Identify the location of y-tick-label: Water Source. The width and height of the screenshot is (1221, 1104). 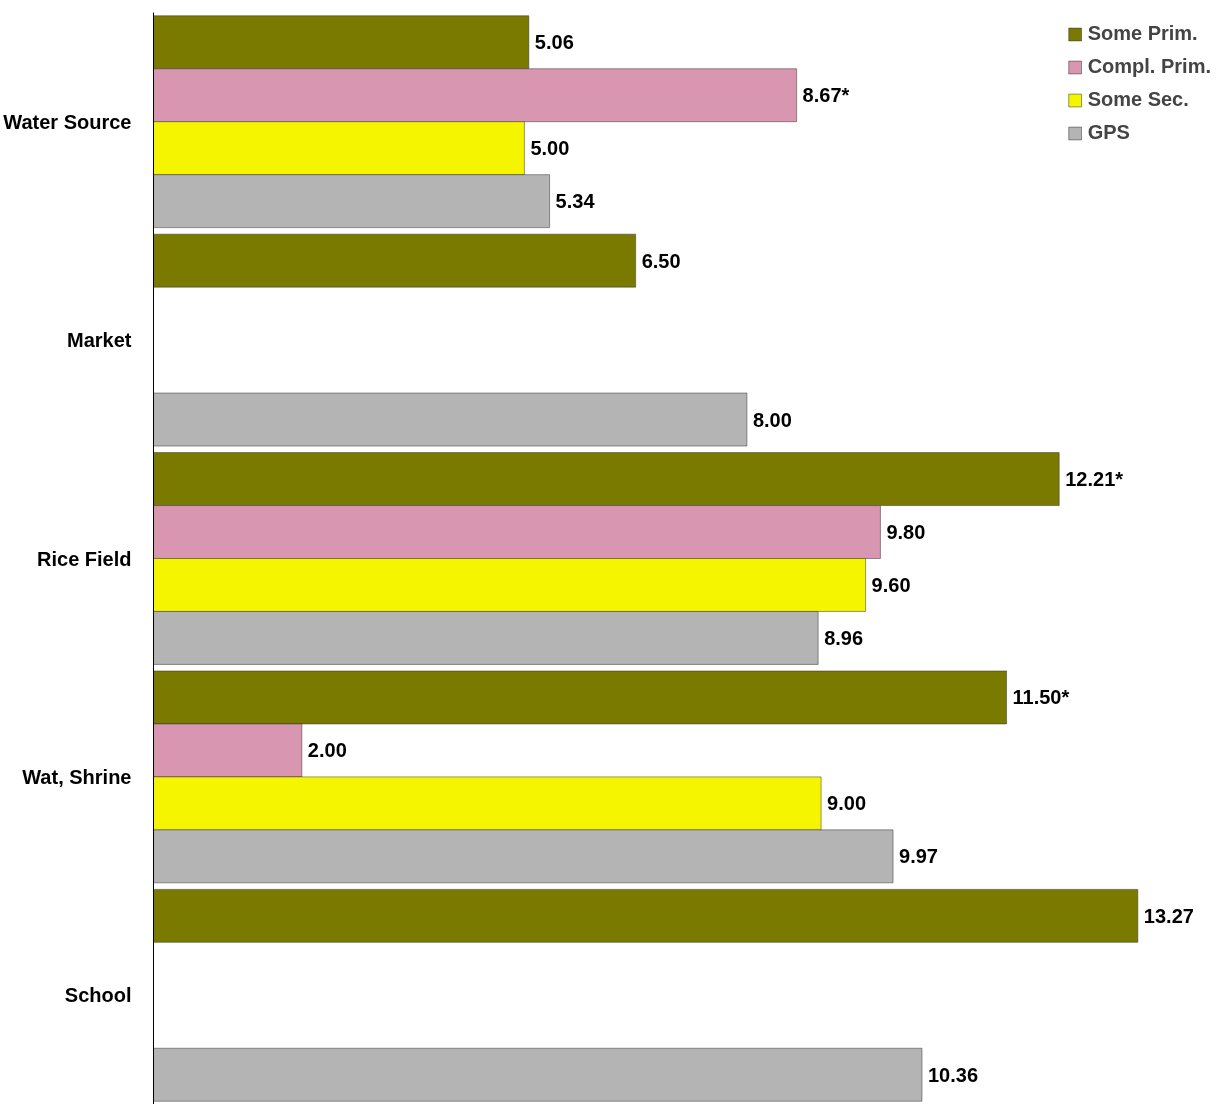
(67, 121).